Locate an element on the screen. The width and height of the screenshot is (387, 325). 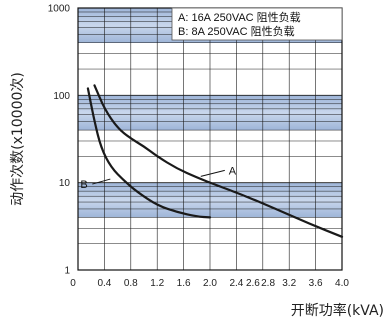
legend-entry-a: A: 16A 250VAC 阻性负载 is located at coordinates (239, 17).